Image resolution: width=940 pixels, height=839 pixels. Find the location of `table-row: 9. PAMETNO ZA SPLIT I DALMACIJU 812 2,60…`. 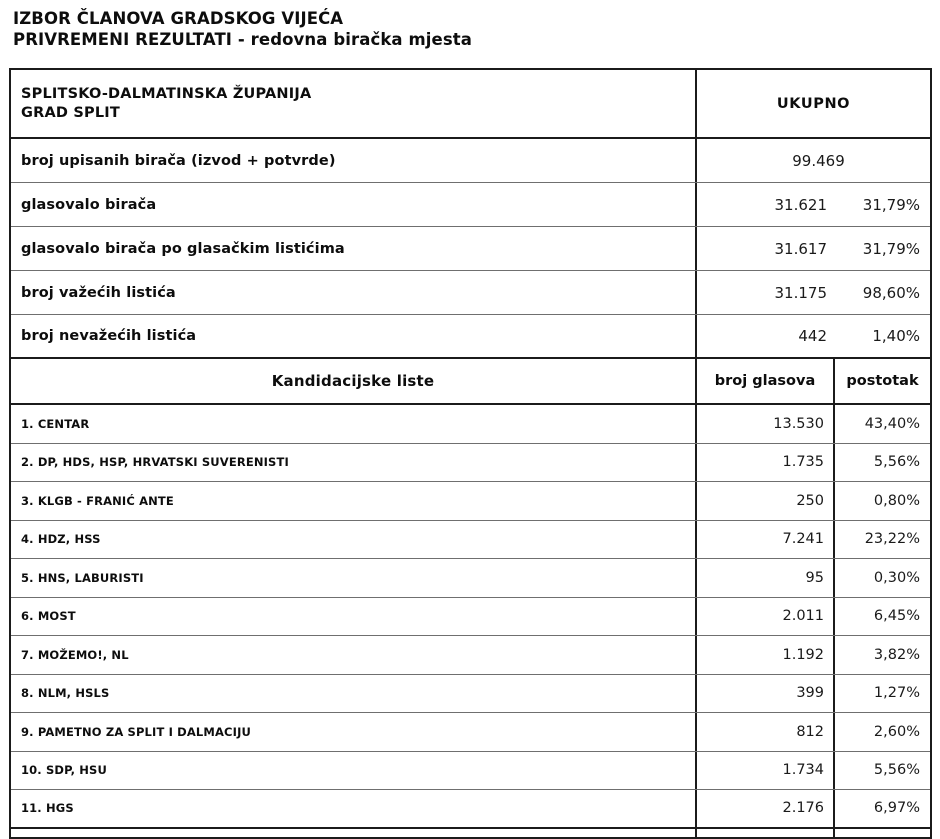

table-row: 9. PAMETNO ZA SPLIT I DALMACIJU 812 2,60… is located at coordinates (470, 732).